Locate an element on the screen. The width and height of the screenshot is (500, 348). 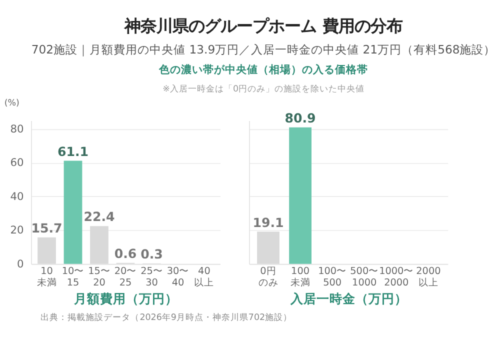
text: 色の濃い帯が中央値（相場）の入る価格帯 is located at coordinates (263, 69).